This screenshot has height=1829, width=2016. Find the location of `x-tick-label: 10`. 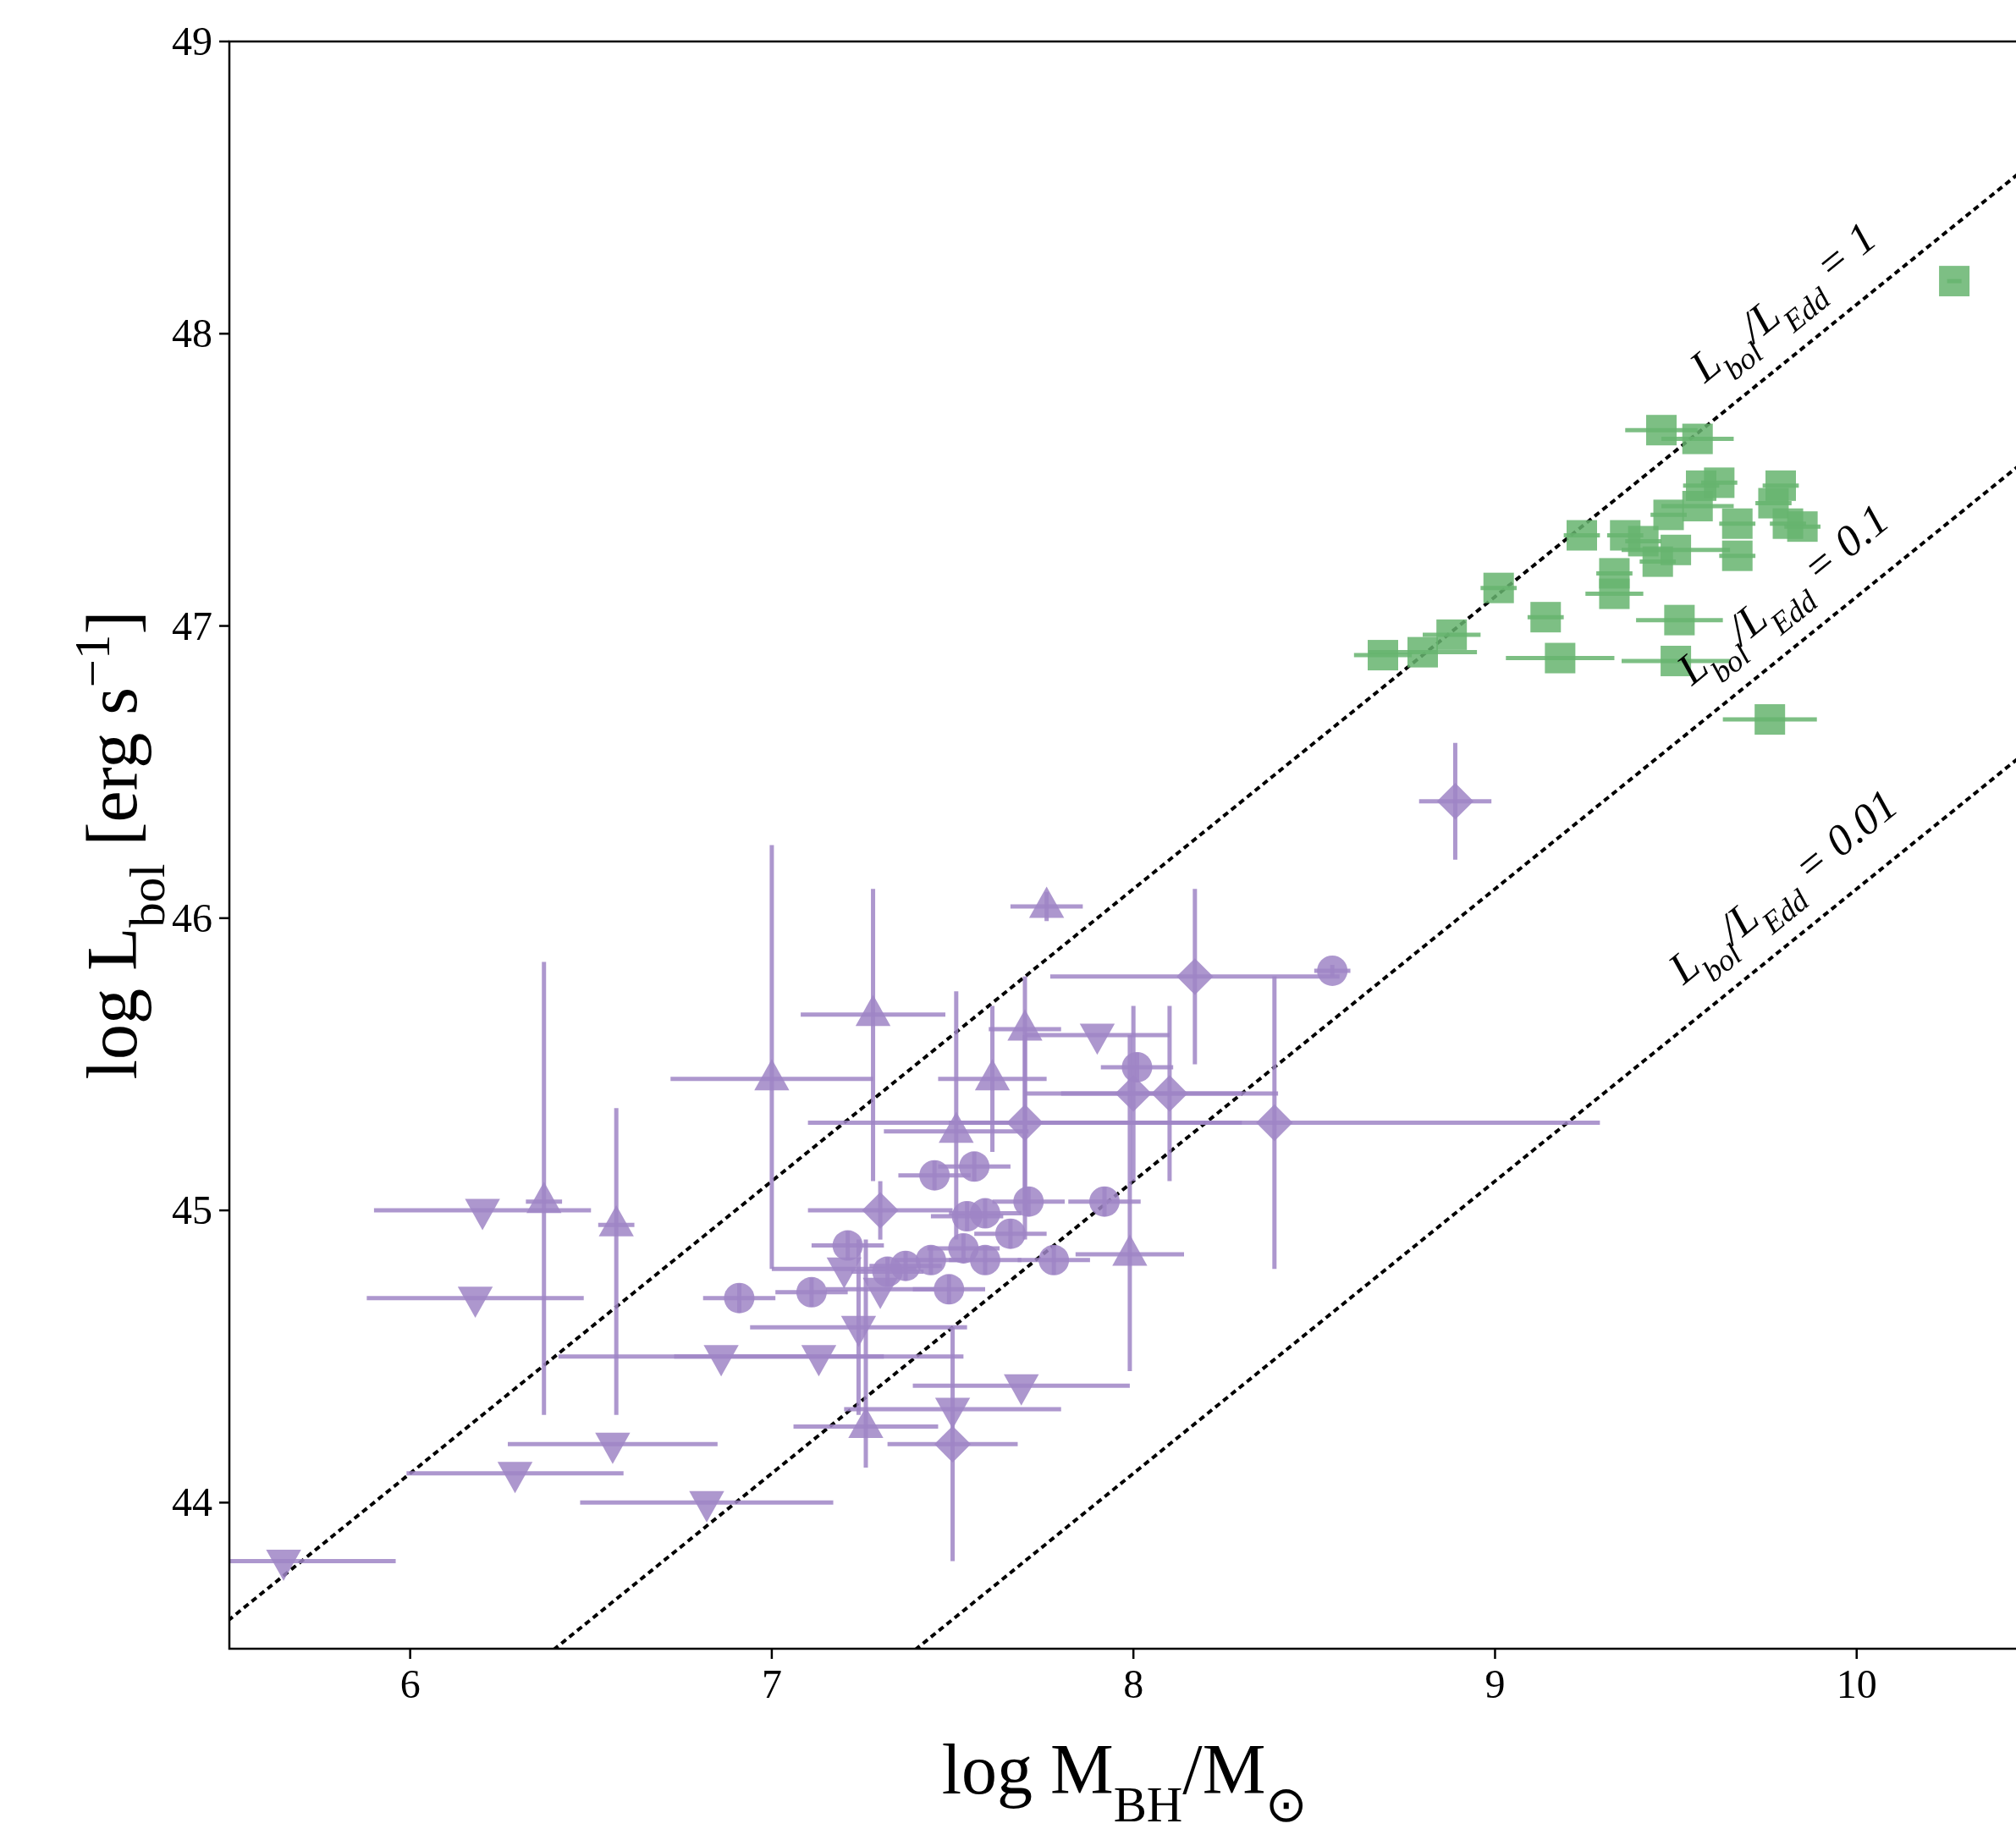

x-tick-label: 10 is located at coordinates (1856, 1683).